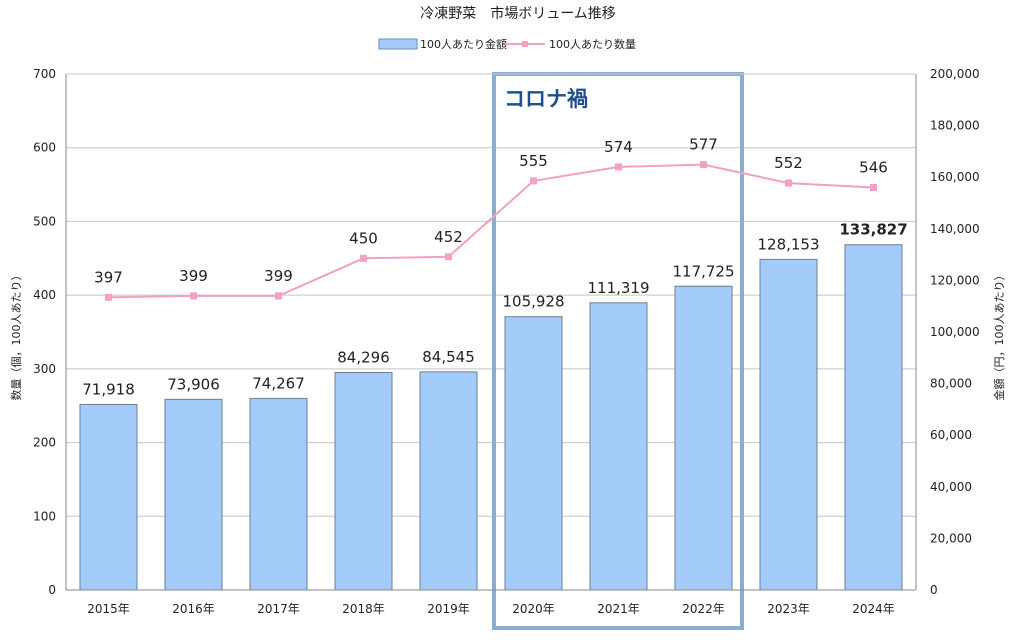 The image size is (1024, 641). What do you see at coordinates (533, 453) in the screenshot?
I see `bar-2020年` at bounding box center [533, 453].